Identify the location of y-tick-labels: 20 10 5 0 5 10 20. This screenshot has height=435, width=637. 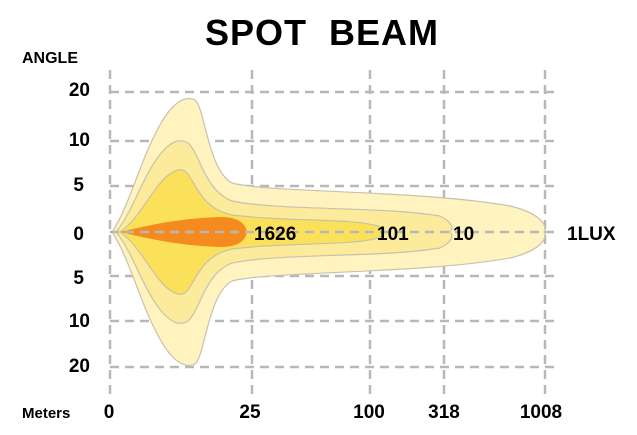
(79, 228).